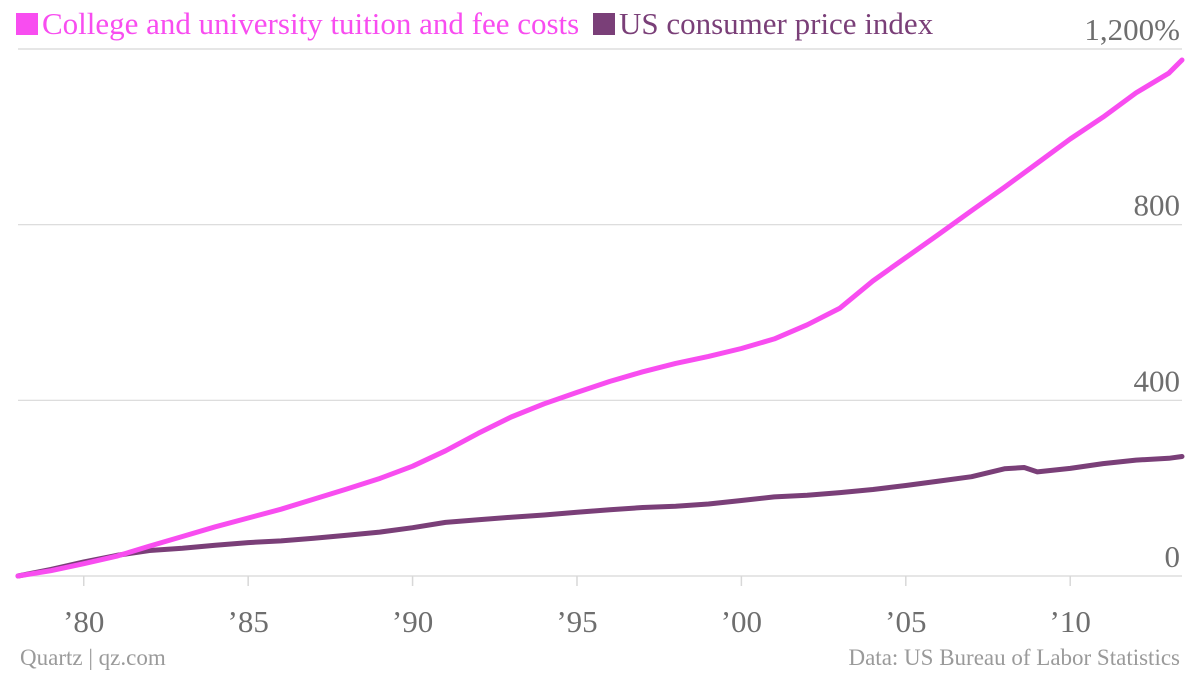  Describe the element at coordinates (27, 24) in the screenshot. I see `legend-swatch-tuition` at that location.